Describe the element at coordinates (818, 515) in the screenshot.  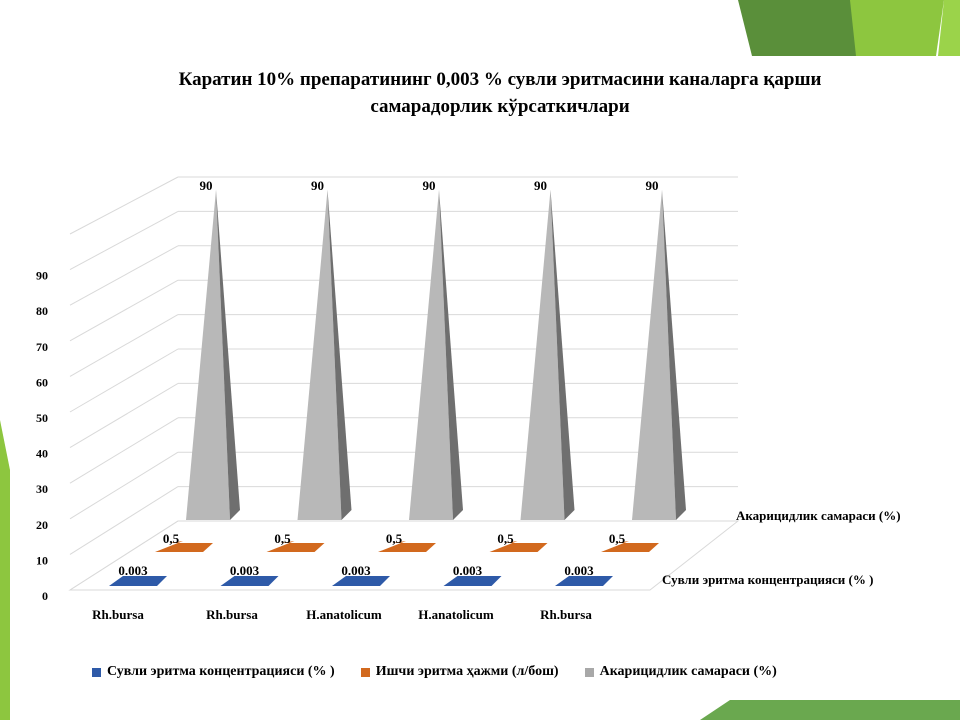
I see `depth-label-efficacy: Акарицидлик самараси (%)` at that location.